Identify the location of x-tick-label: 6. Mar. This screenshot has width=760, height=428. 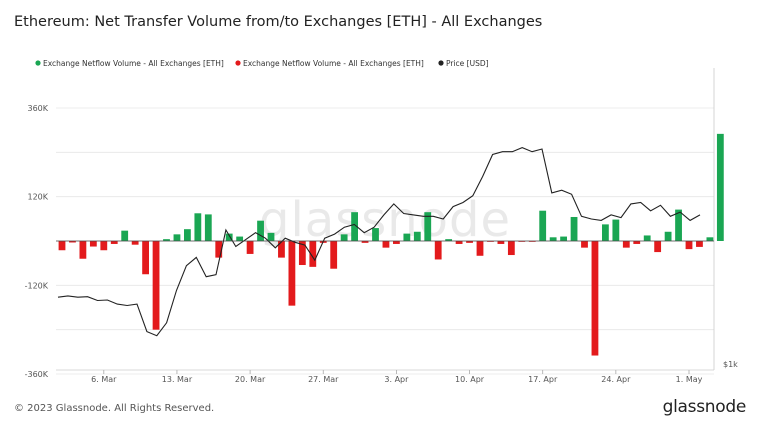
(104, 379).